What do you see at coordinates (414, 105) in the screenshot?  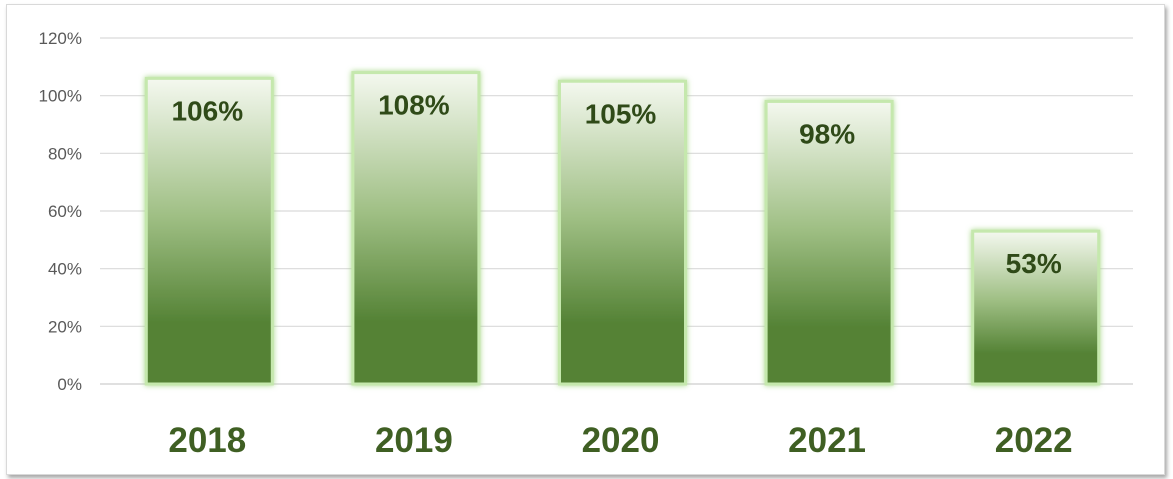 I see `data-label-2019: 108%` at bounding box center [414, 105].